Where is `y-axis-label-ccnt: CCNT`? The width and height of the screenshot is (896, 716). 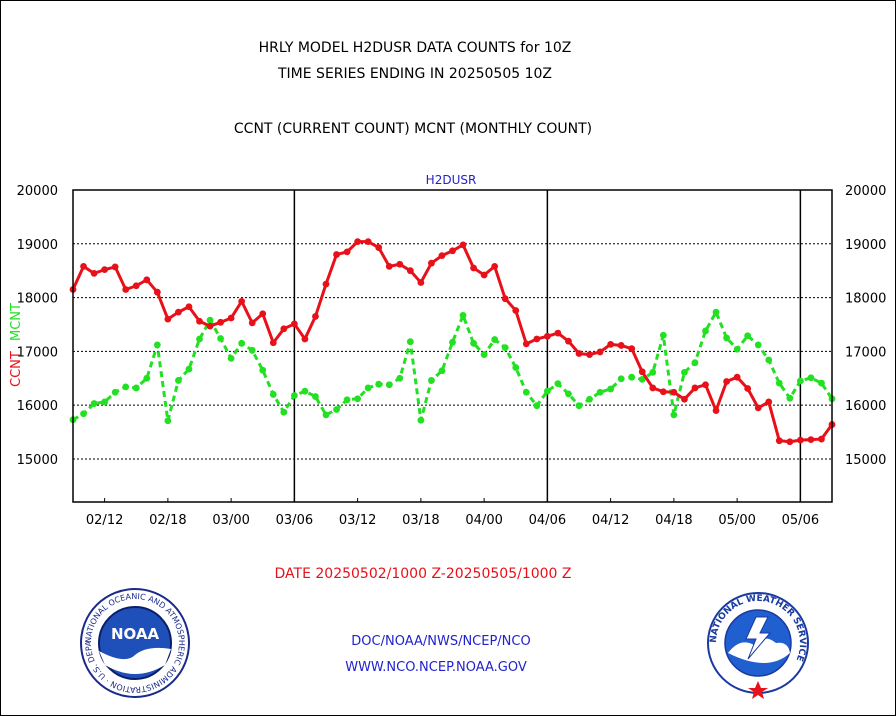
y-axis-label-ccnt: CCNT is located at coordinates (16, 369).